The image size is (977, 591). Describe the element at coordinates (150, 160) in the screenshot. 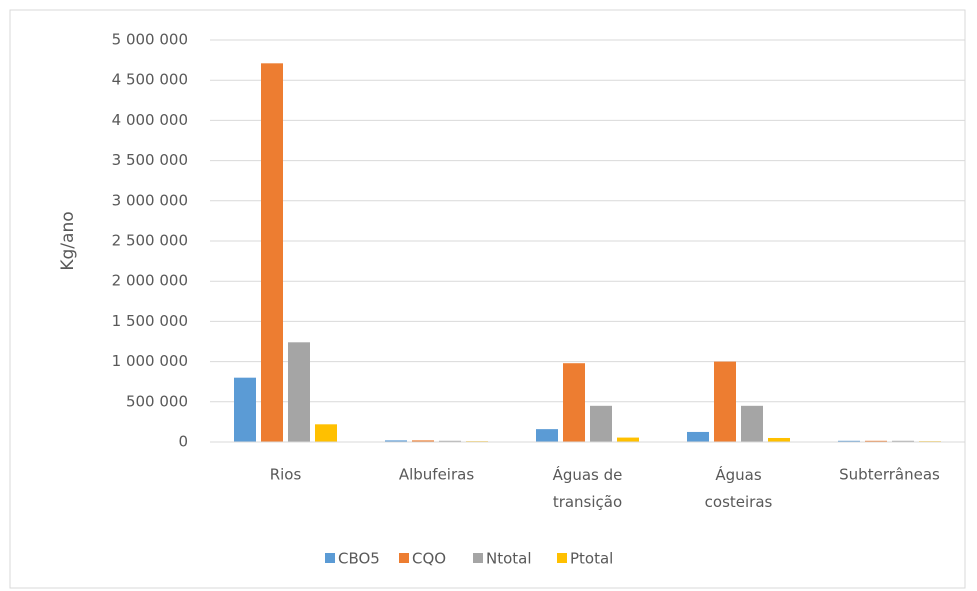

I see `y-tick-label: 3 500 000` at that location.